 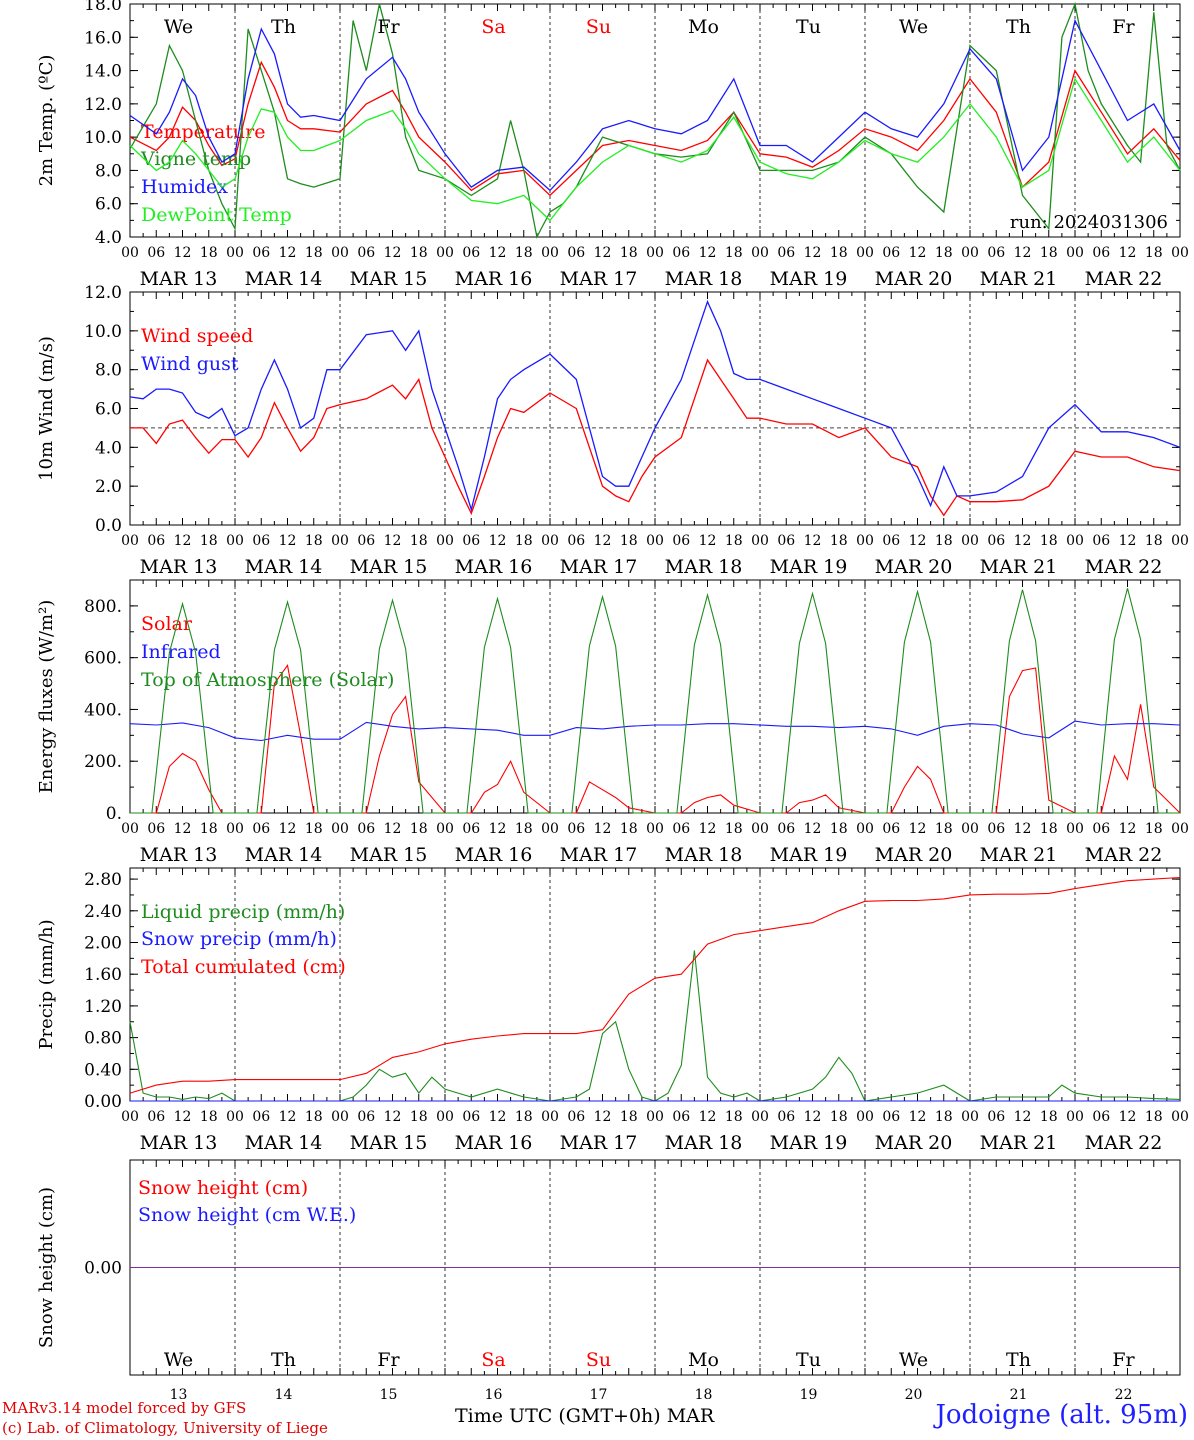 What do you see at coordinates (46, 1267) in the screenshot?
I see `y-axis-label: Snow height (cm)` at bounding box center [46, 1267].